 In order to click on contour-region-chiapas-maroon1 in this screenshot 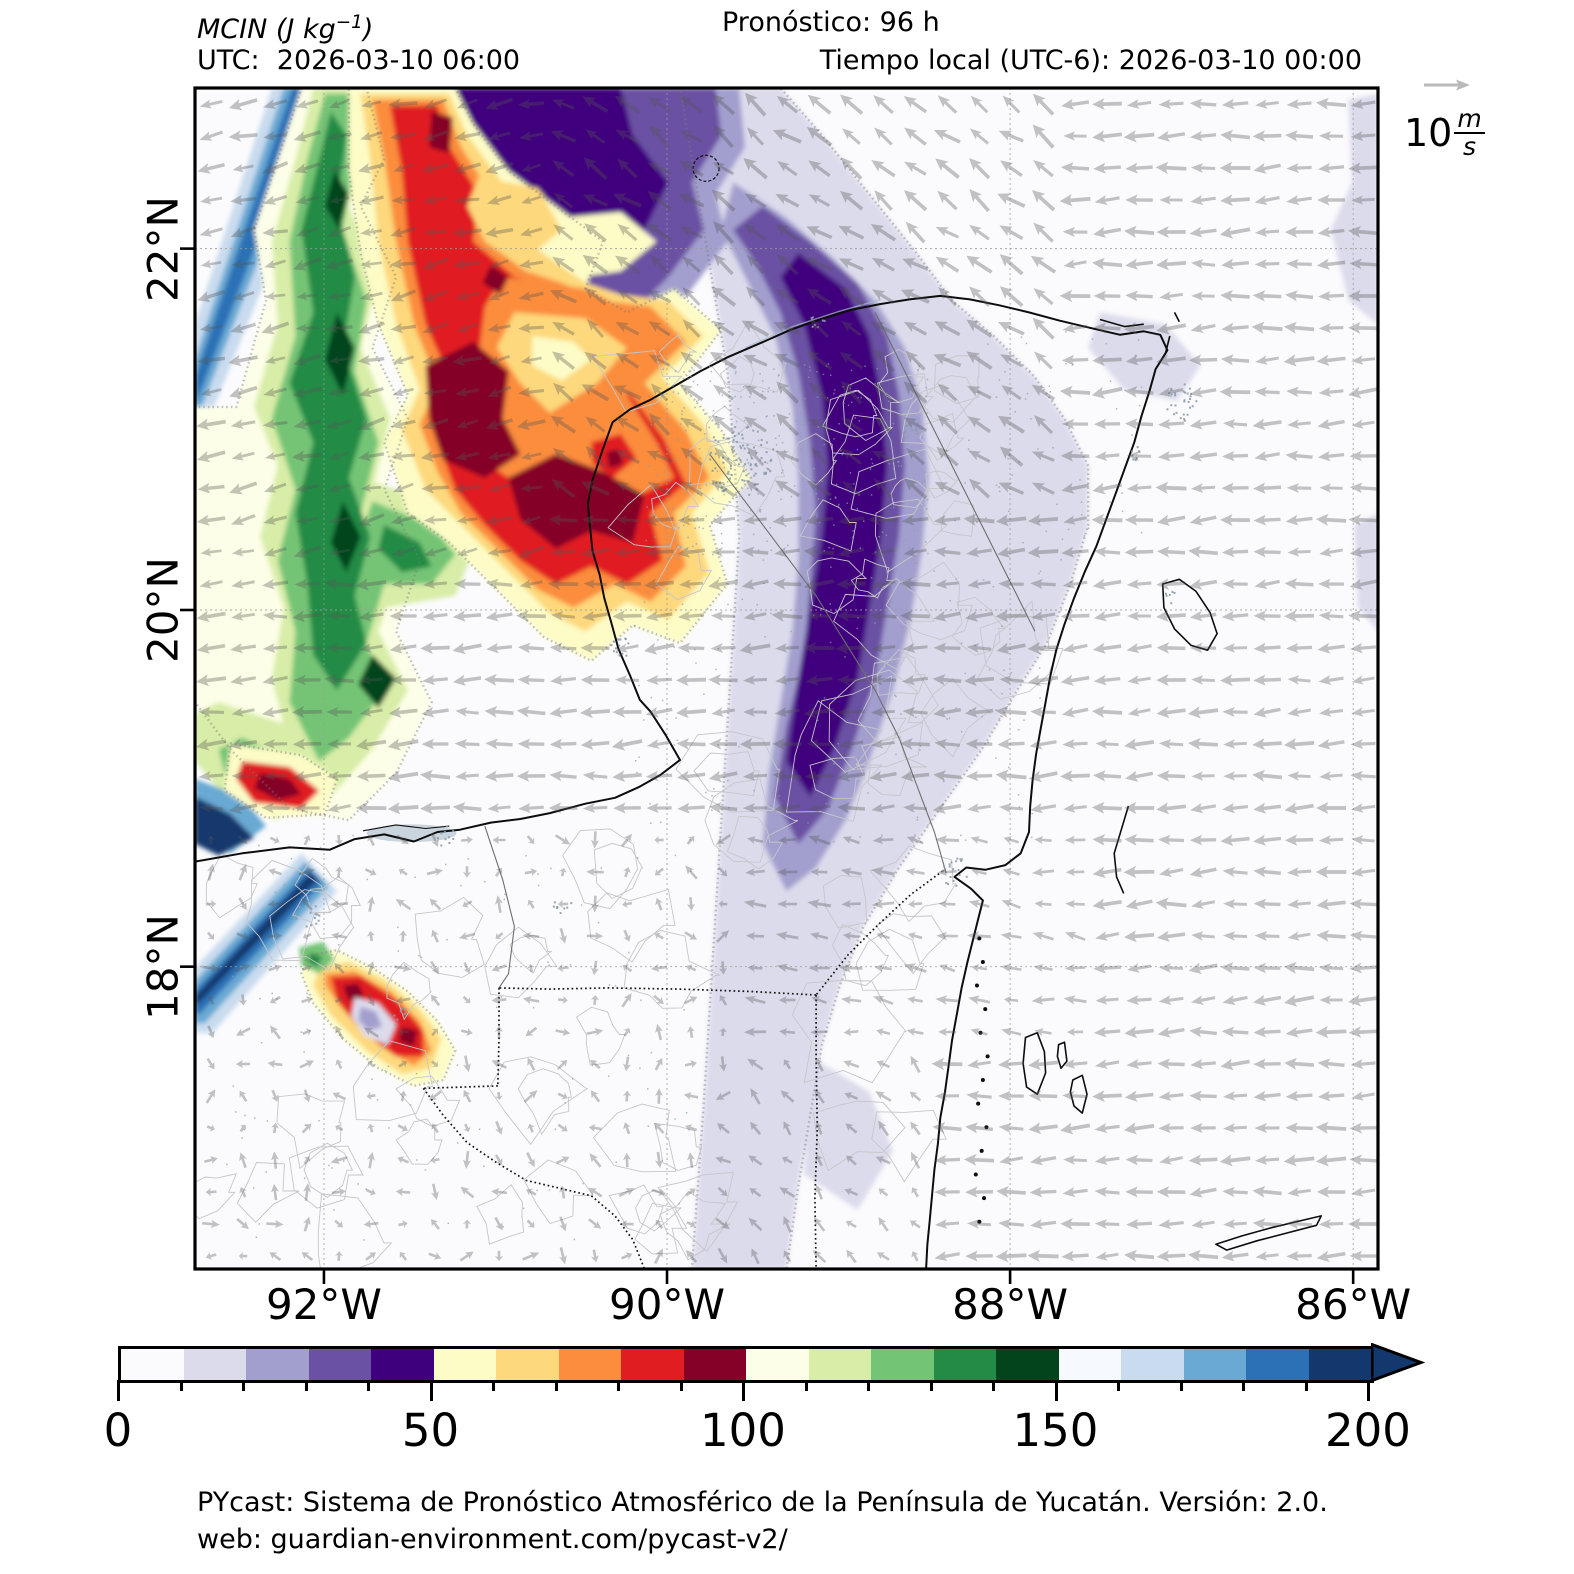, I will do `click(353, 992)`.